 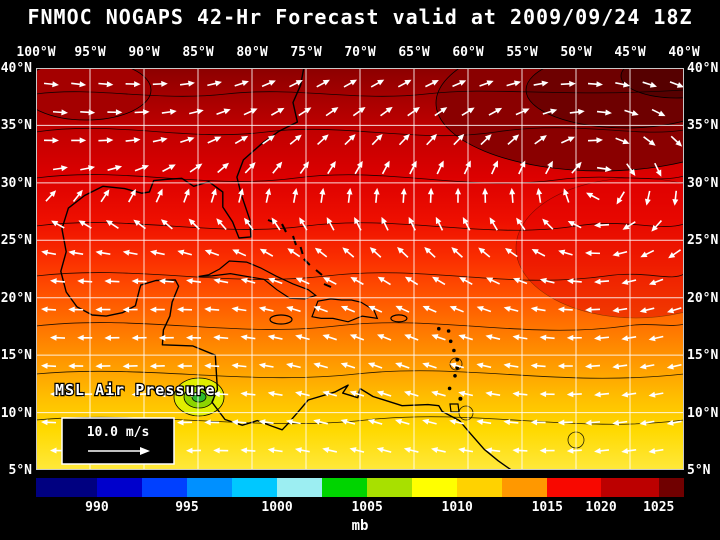 I want to click on colorbar-tick: 1010, so click(x=457, y=507).